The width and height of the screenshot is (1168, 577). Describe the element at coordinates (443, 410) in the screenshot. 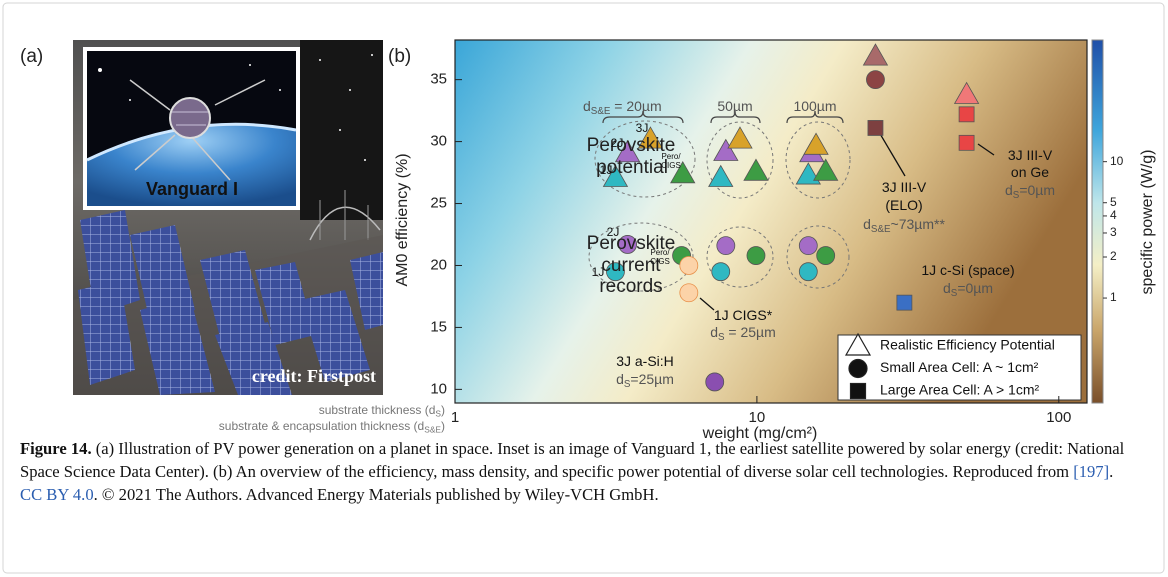

I see `annotation-text: )` at that location.